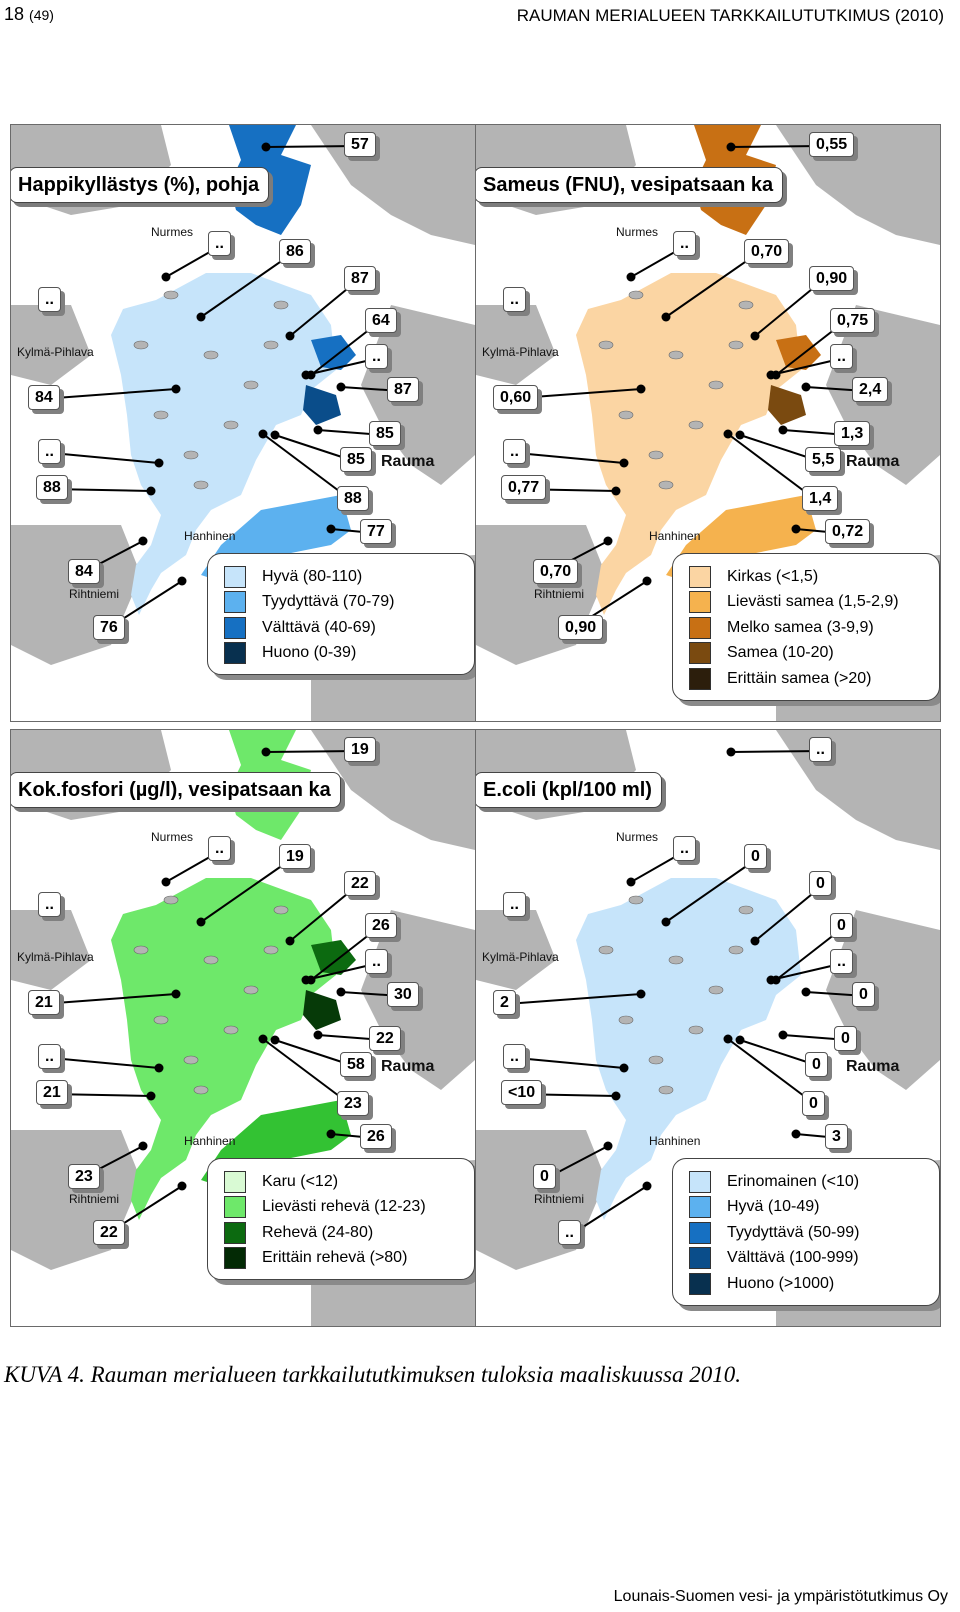  Describe the element at coordinates (342, 1182) in the screenshot. I see `legend-item: Karu (<12)` at that location.